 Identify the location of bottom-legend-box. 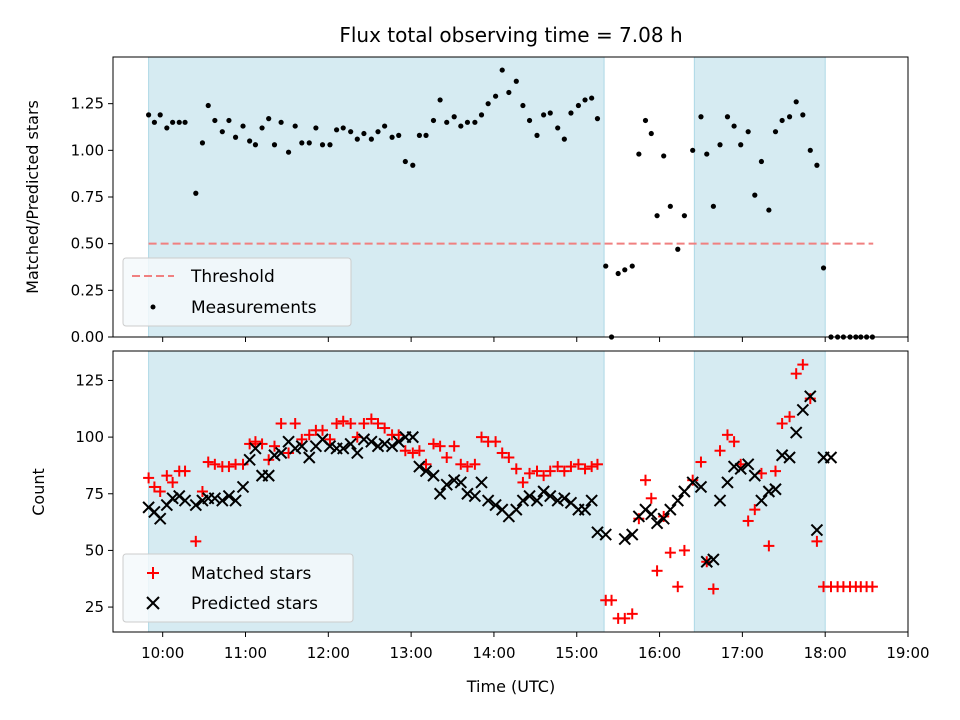
(238, 588).